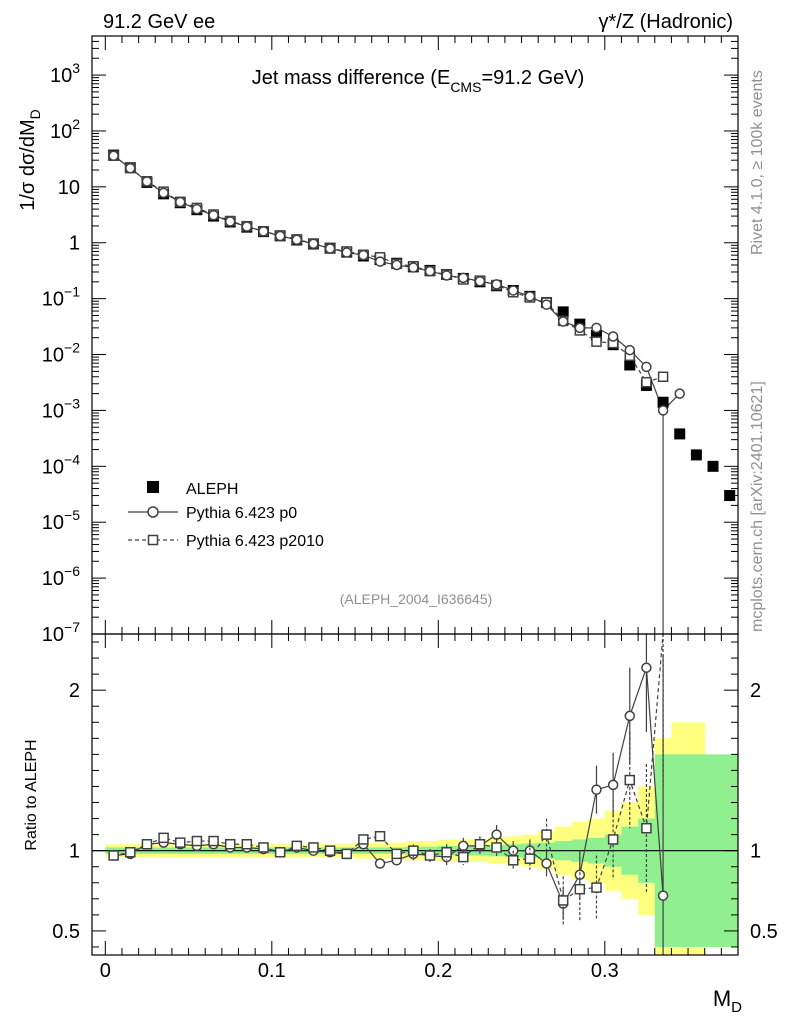 The height and width of the screenshot is (1024, 786). Describe the element at coordinates (53, 300) in the screenshot. I see `y-tick-base-4: 10` at that location.